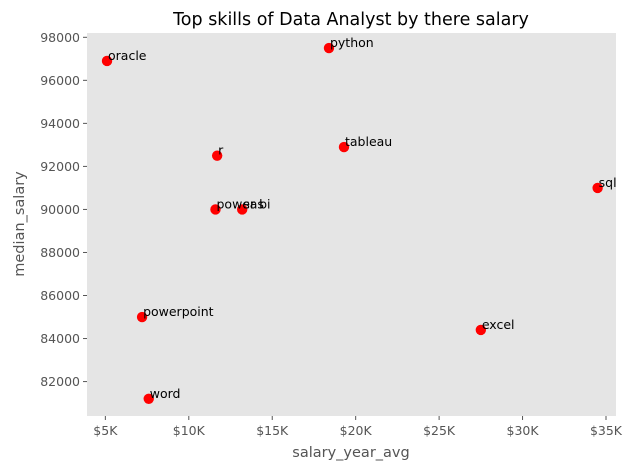 The width and height of the screenshot is (629, 470). Describe the element at coordinates (178, 311) in the screenshot. I see `point-label: powerpoint` at that location.